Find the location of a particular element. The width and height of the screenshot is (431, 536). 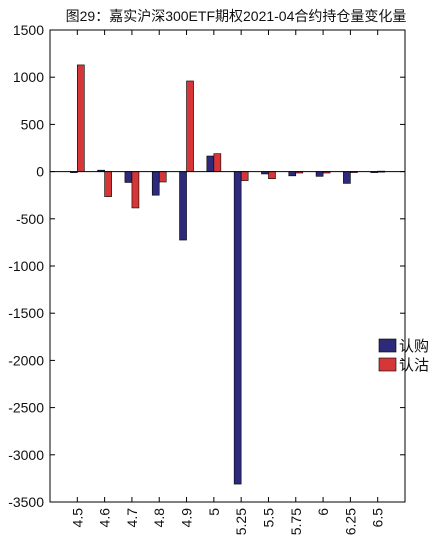

y-tick-label: -2000 is located at coordinates (26, 360).